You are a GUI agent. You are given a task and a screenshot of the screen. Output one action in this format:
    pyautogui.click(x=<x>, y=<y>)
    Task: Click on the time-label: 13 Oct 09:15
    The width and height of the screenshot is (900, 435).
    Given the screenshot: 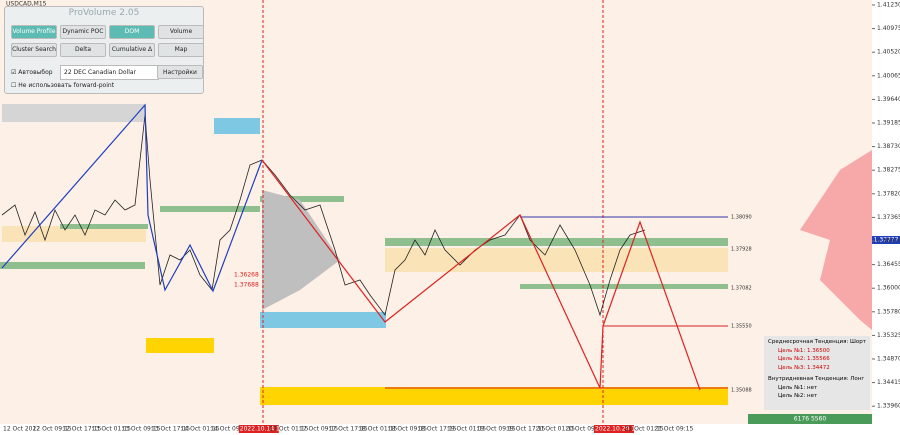 What is the action you would take?
    pyautogui.click(x=140, y=429)
    